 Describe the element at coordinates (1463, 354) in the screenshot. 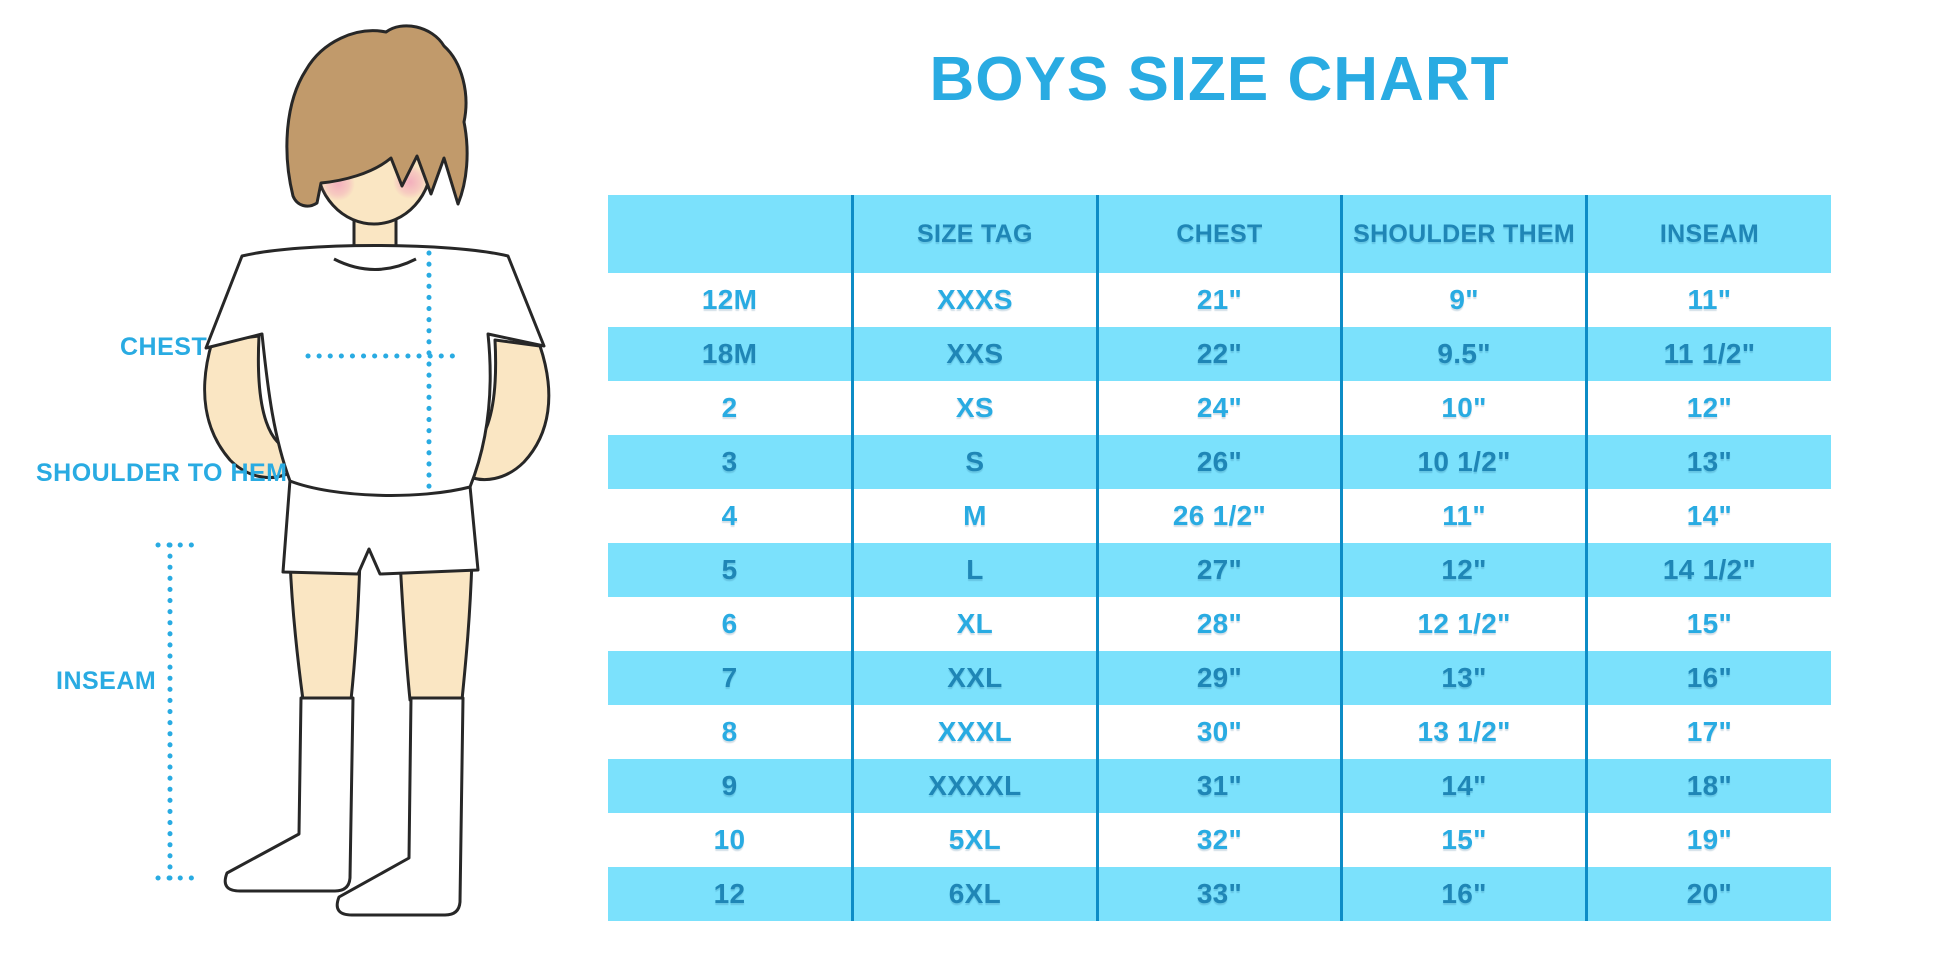

I see `table-cell: 9.5"` at that location.